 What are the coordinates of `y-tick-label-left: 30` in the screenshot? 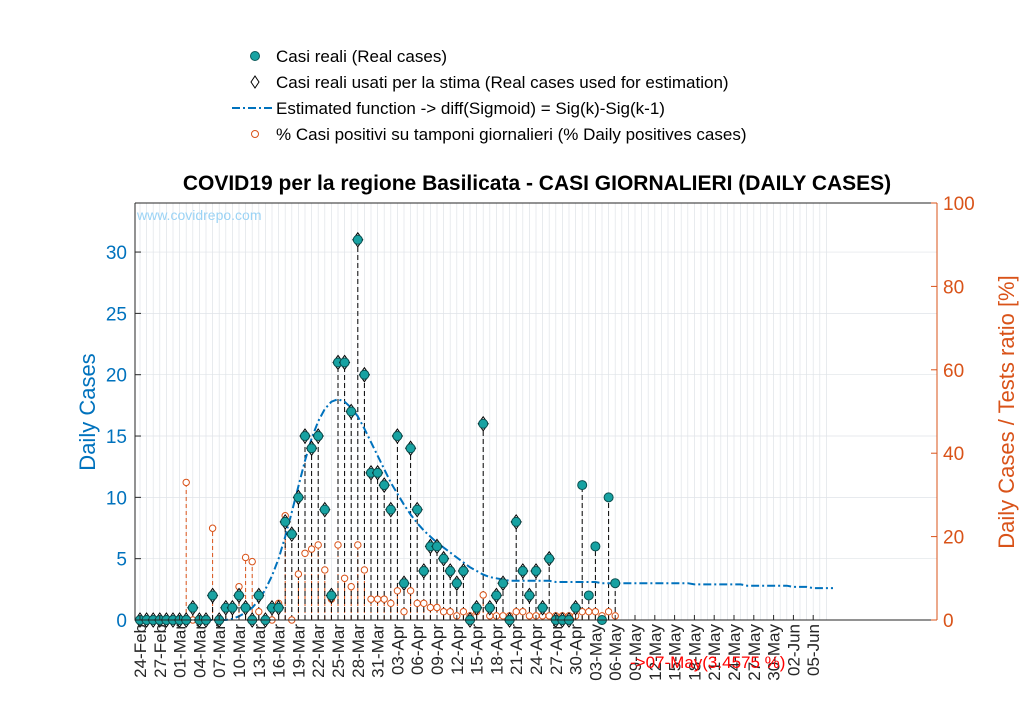 It's located at (116, 253).